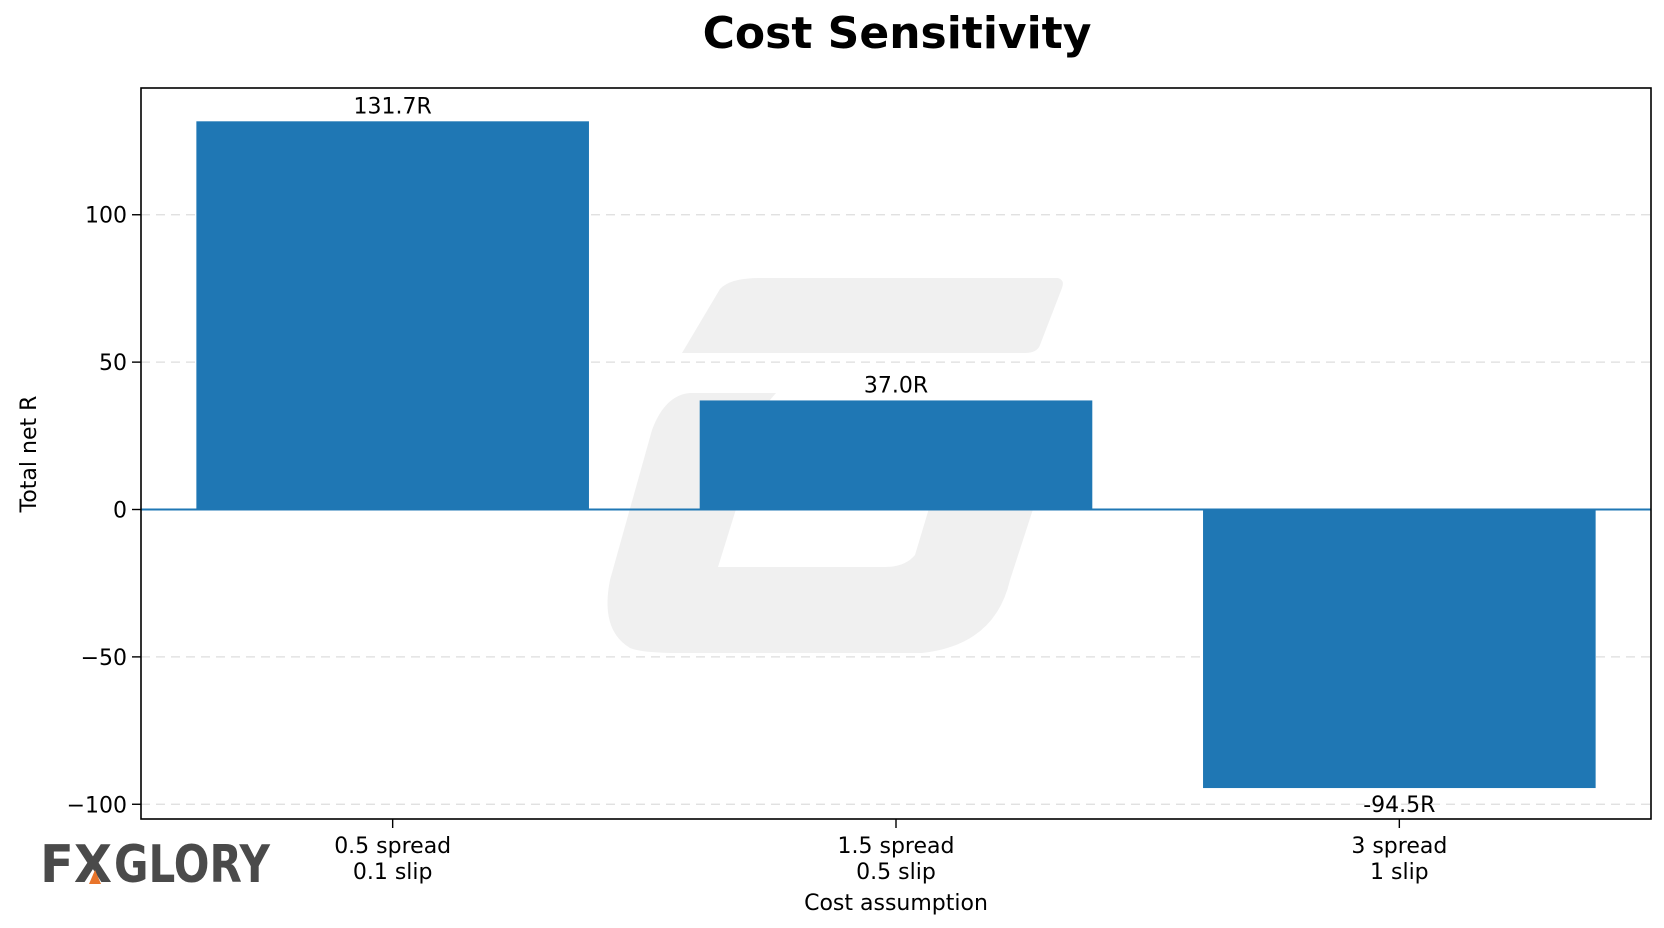  What do you see at coordinates (113, 363) in the screenshot?
I see `y-tick-label: 50` at bounding box center [113, 363].